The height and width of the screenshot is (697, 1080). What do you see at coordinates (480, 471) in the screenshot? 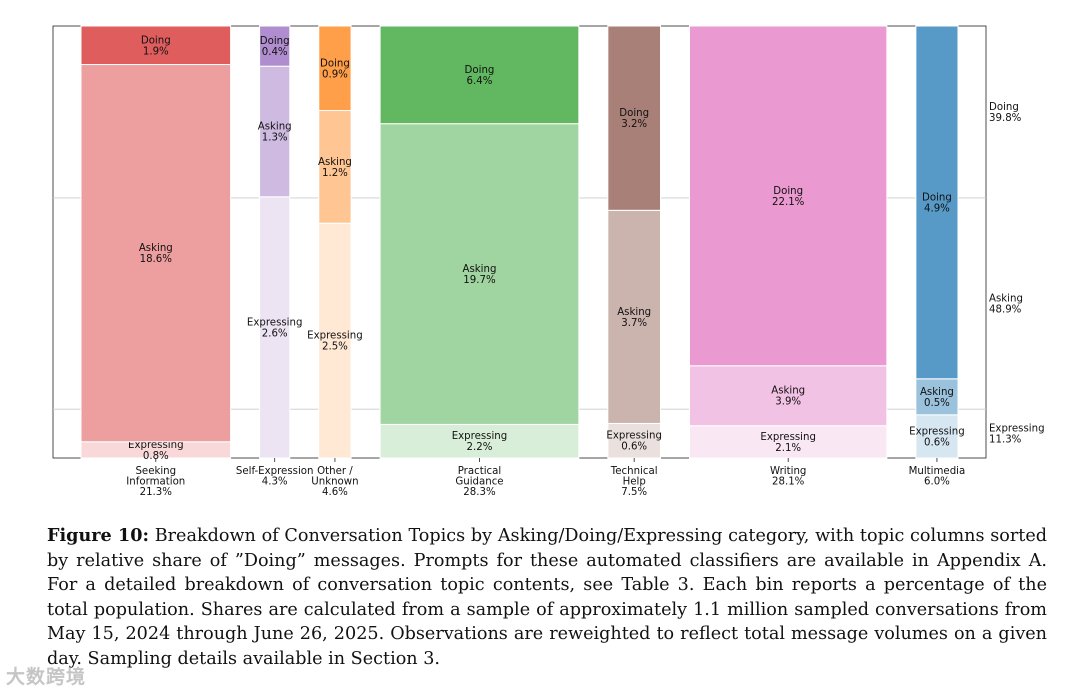
I see `x-tick-label: Practical` at bounding box center [480, 471].